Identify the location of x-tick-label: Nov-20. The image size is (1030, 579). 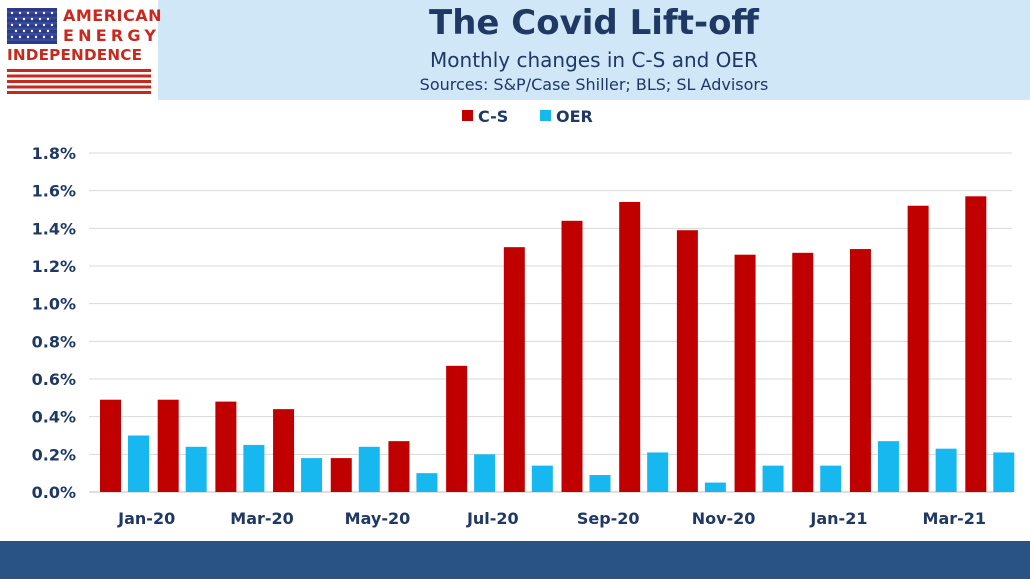
(724, 518).